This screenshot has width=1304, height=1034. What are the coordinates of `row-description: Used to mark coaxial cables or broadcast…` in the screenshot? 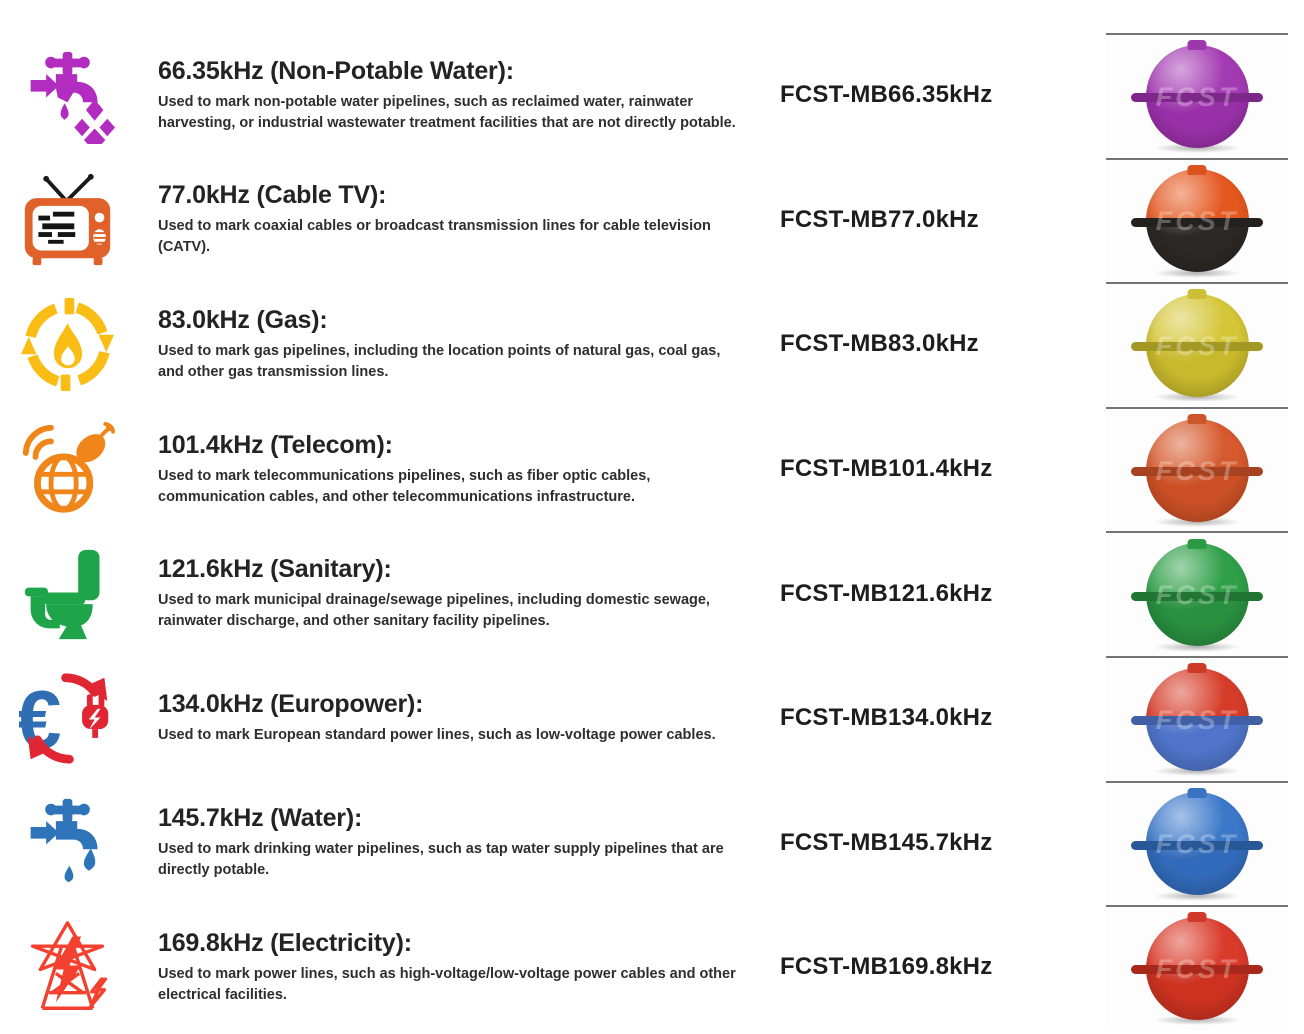 It's located at (434, 237).